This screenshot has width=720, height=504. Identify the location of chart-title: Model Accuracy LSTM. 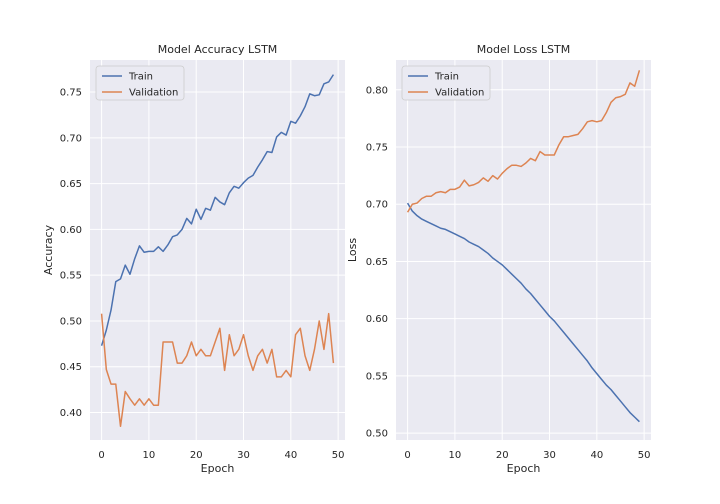
(218, 49).